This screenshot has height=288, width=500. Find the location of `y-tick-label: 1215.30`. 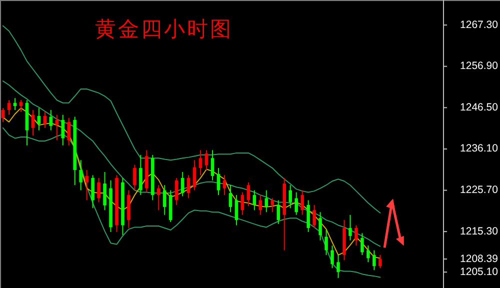

y-tick-label: 1215.30 is located at coordinates (479, 231).